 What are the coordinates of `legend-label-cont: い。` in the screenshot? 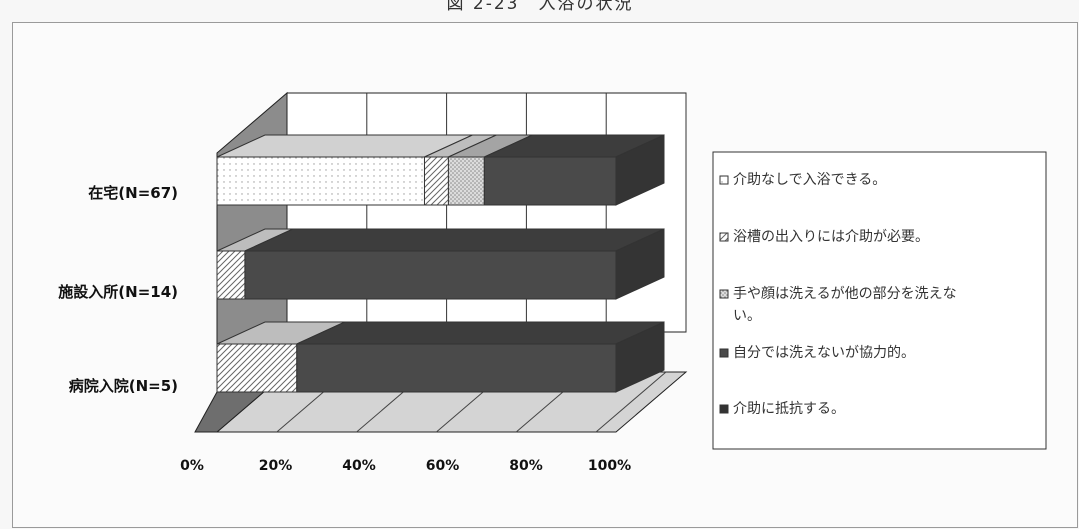 It's located at (747, 316).